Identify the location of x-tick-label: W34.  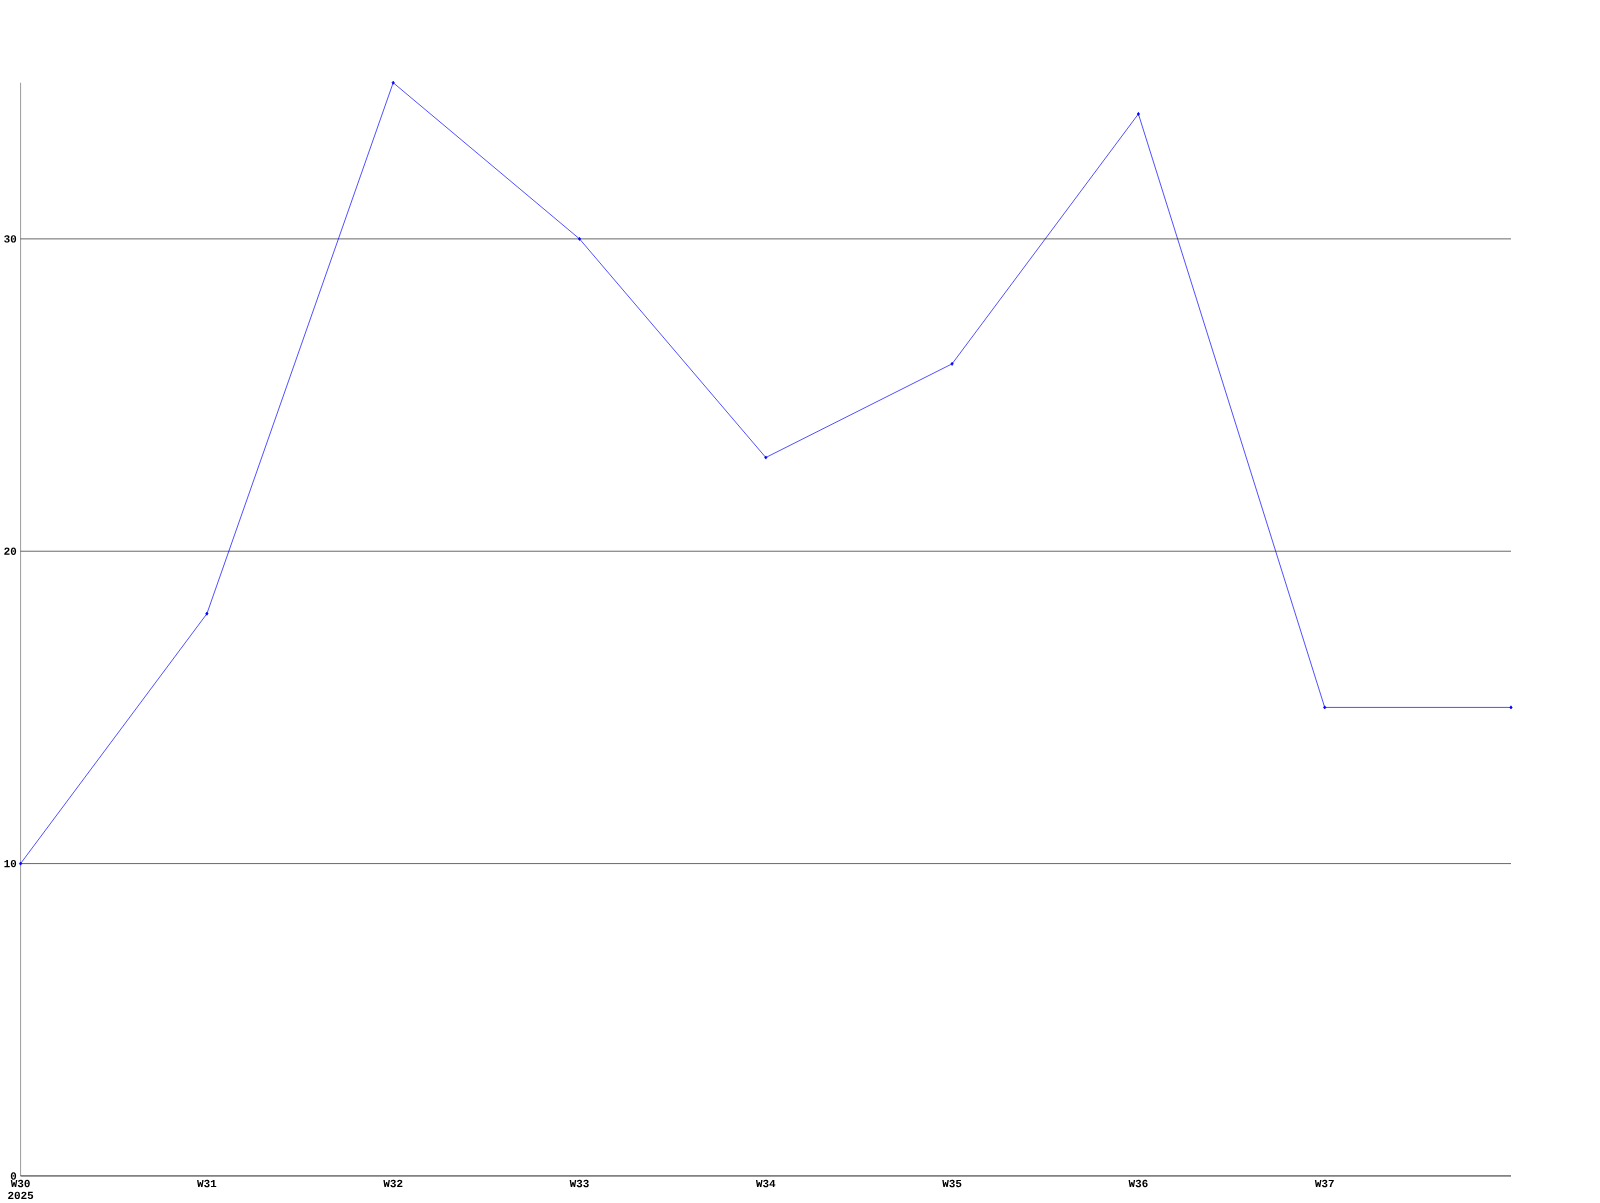
(765, 1183).